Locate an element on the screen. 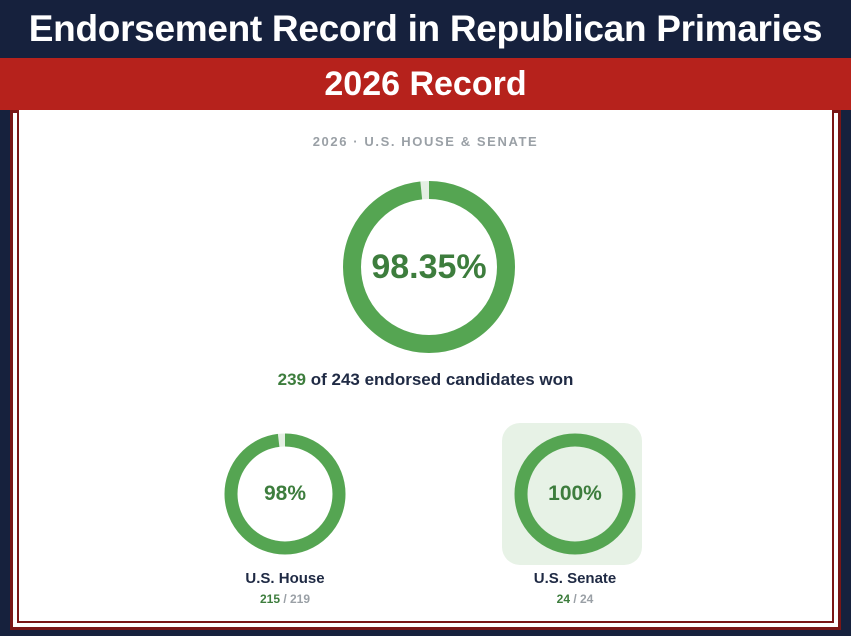  overall-ring-graphic is located at coordinates (429, 267).